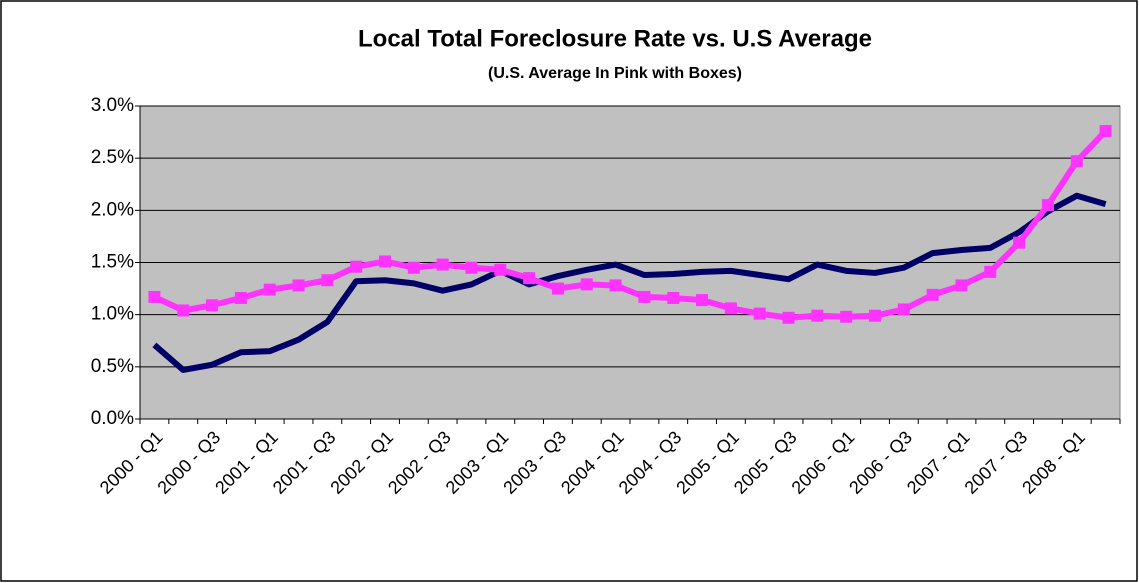 Image resolution: width=1139 pixels, height=583 pixels. I want to click on chart-subtitle: (U.S. Average In Pink with Boxes), so click(615, 73).